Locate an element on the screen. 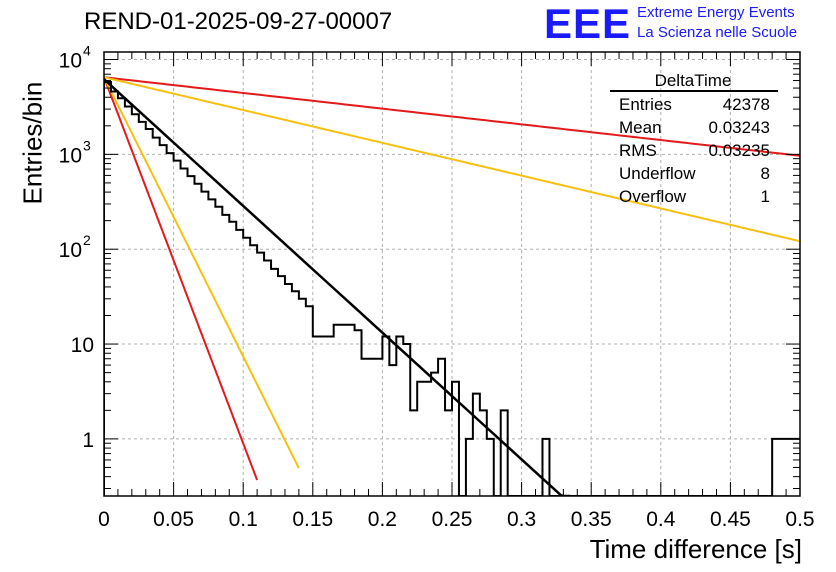 The height and width of the screenshot is (572, 836). statbox-label: Mean is located at coordinates (640, 127).